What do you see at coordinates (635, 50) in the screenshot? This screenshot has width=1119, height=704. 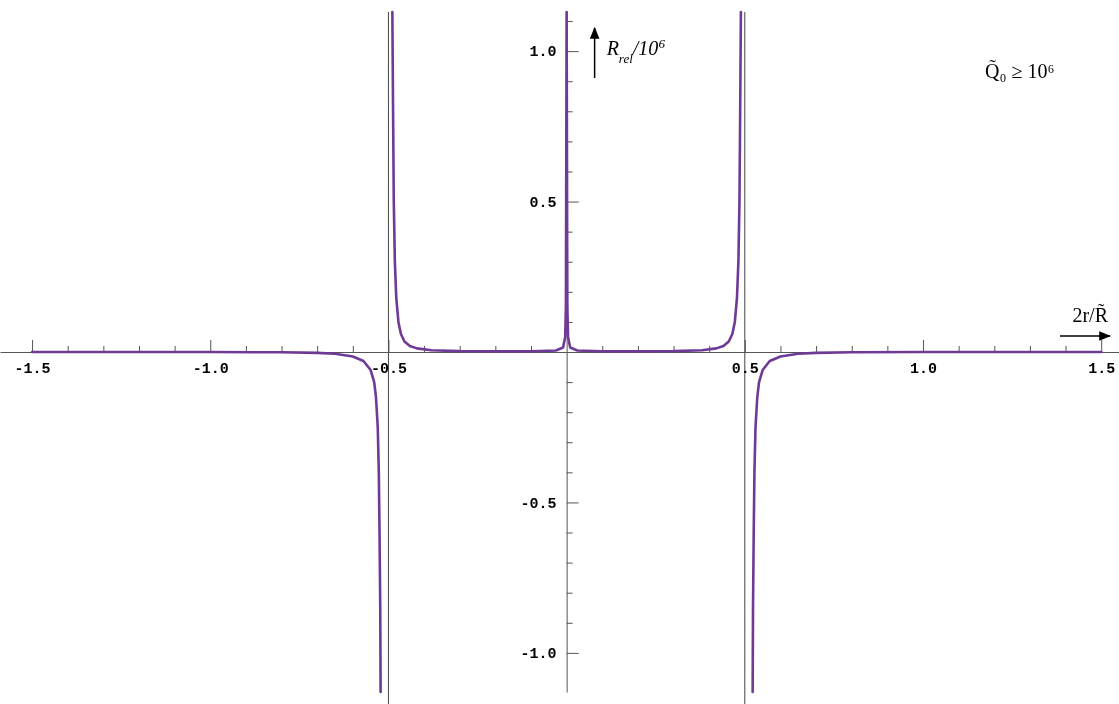 I see `y-axis-title: R$_{rel}$/10$^{6}$` at bounding box center [635, 50].